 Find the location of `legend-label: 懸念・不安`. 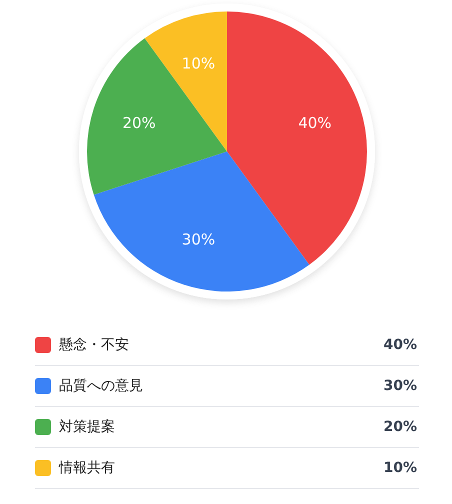

legend-label: 懸念・不安 is located at coordinates (93, 345).